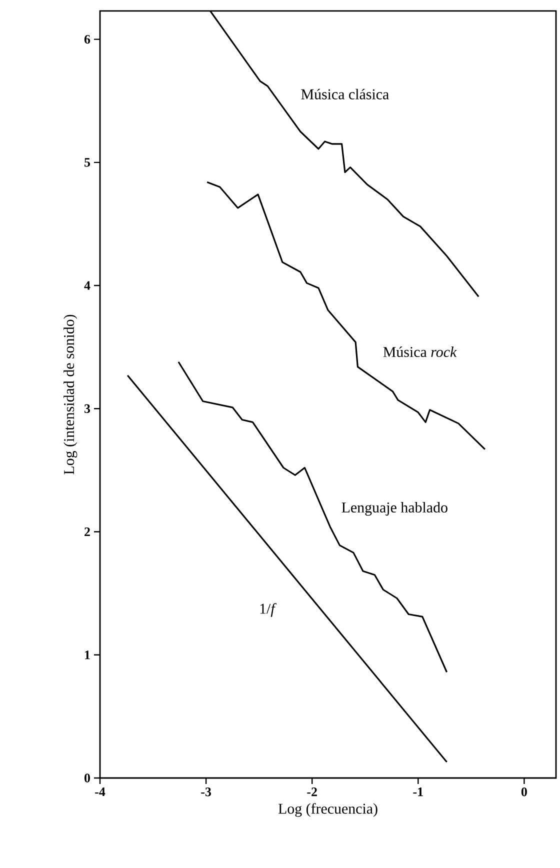 The height and width of the screenshot is (868, 560). What do you see at coordinates (87, 39) in the screenshot?
I see `y-tick-label: 6` at bounding box center [87, 39].